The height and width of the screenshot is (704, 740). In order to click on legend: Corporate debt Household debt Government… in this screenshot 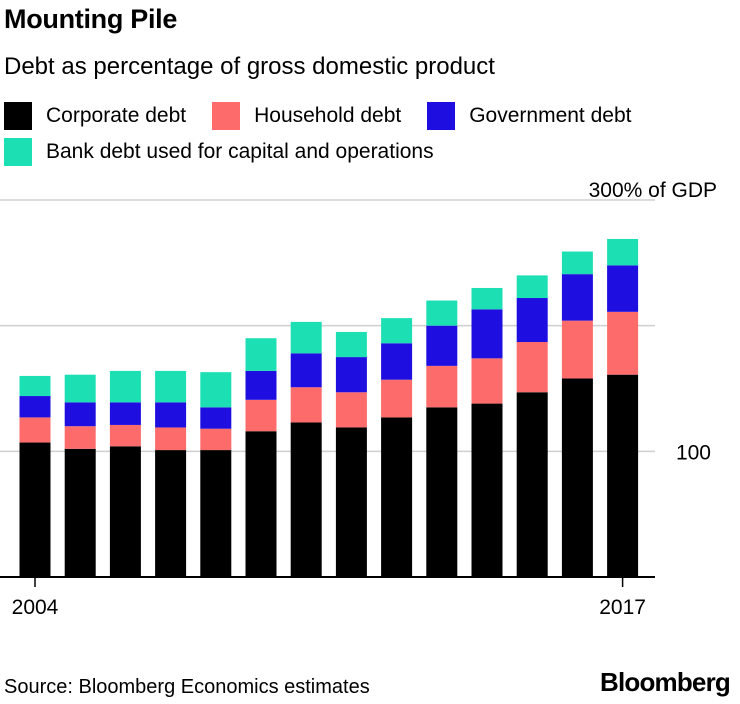, I will do `click(369, 134)`.